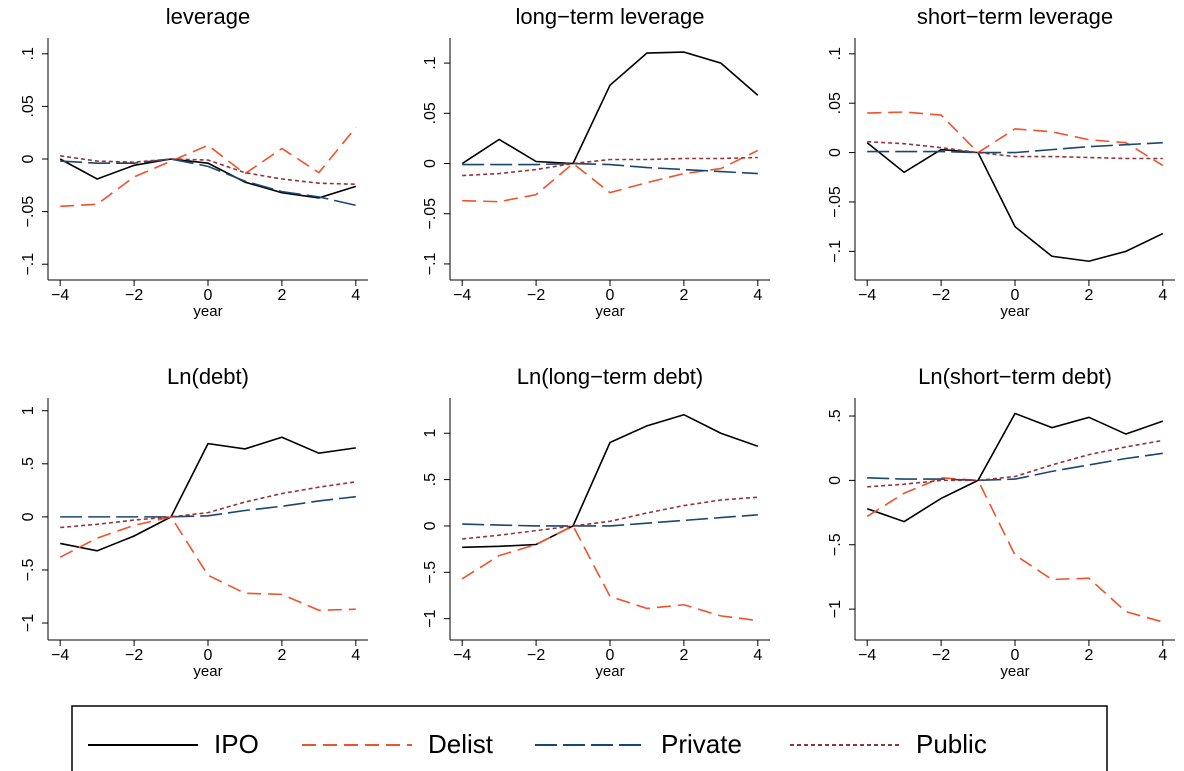 The image size is (1184, 771). I want to click on chart-title: Ln(short−term debt), so click(1015, 376).